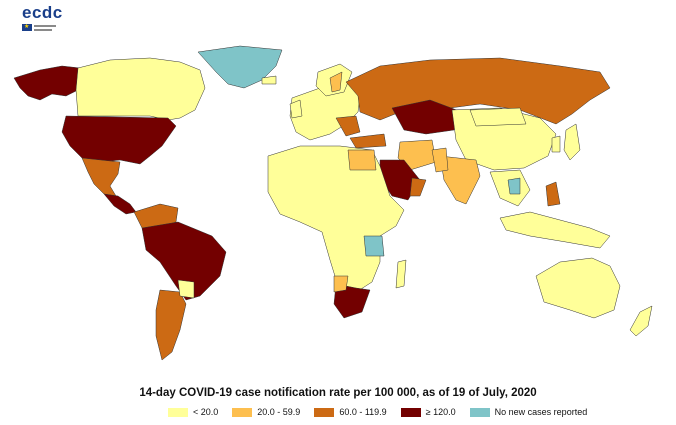  I want to click on region-india, so click(460, 180).